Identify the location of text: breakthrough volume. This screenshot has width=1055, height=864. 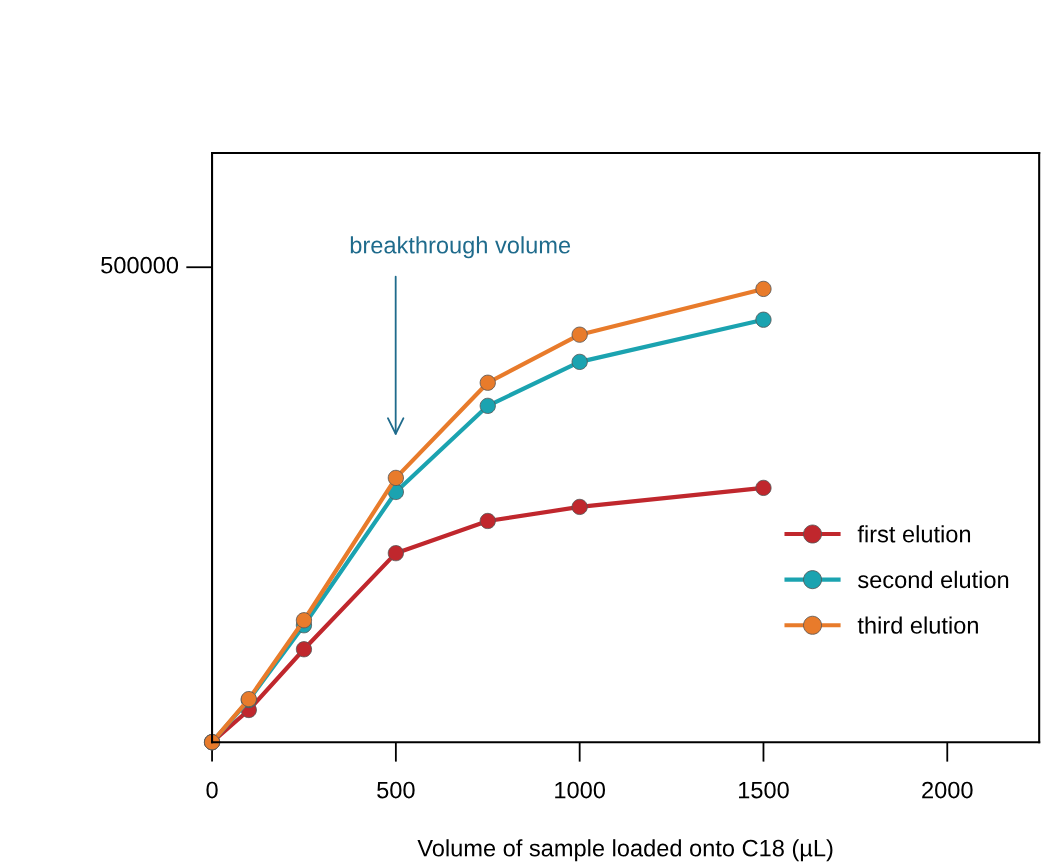
(460, 247).